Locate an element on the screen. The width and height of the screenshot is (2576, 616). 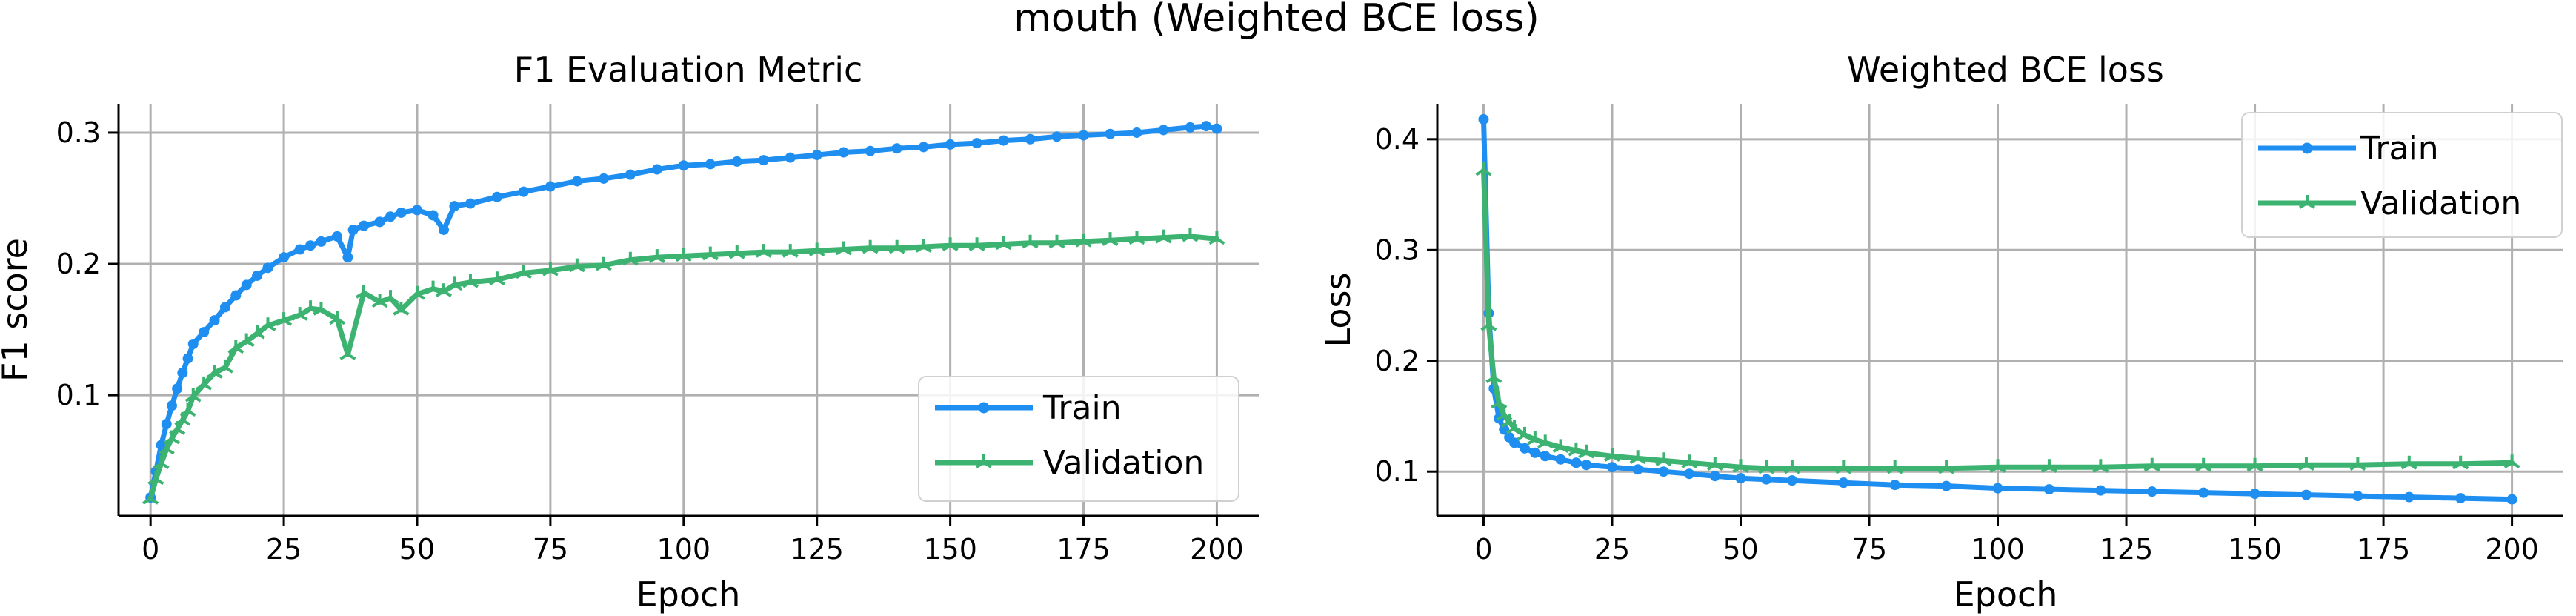
f1-ytick-label: 0.2 is located at coordinates (78, 264).